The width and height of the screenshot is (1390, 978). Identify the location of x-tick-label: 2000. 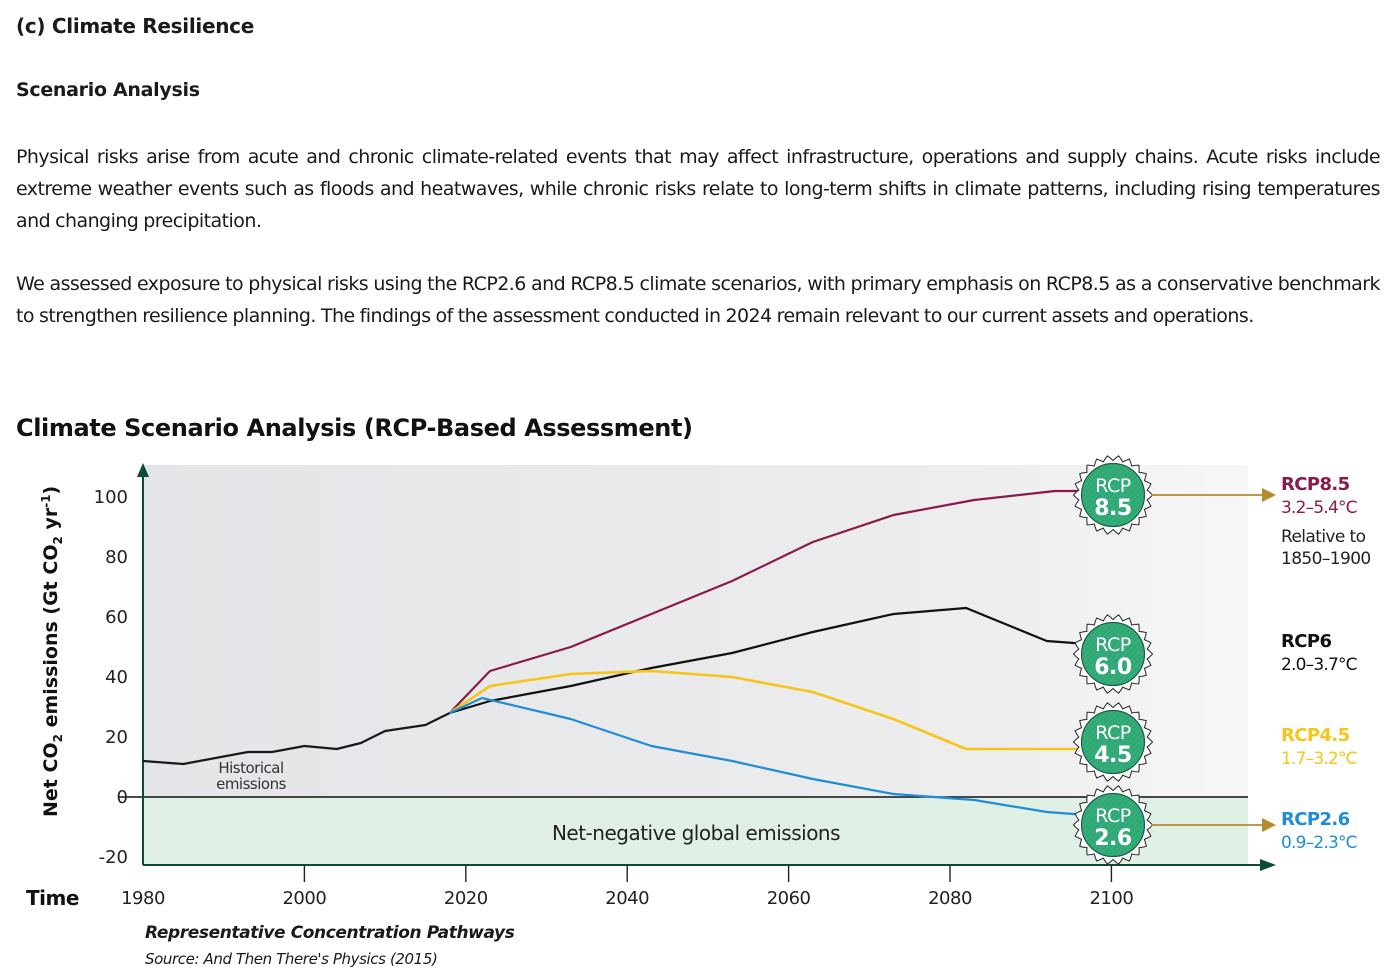
(304, 898).